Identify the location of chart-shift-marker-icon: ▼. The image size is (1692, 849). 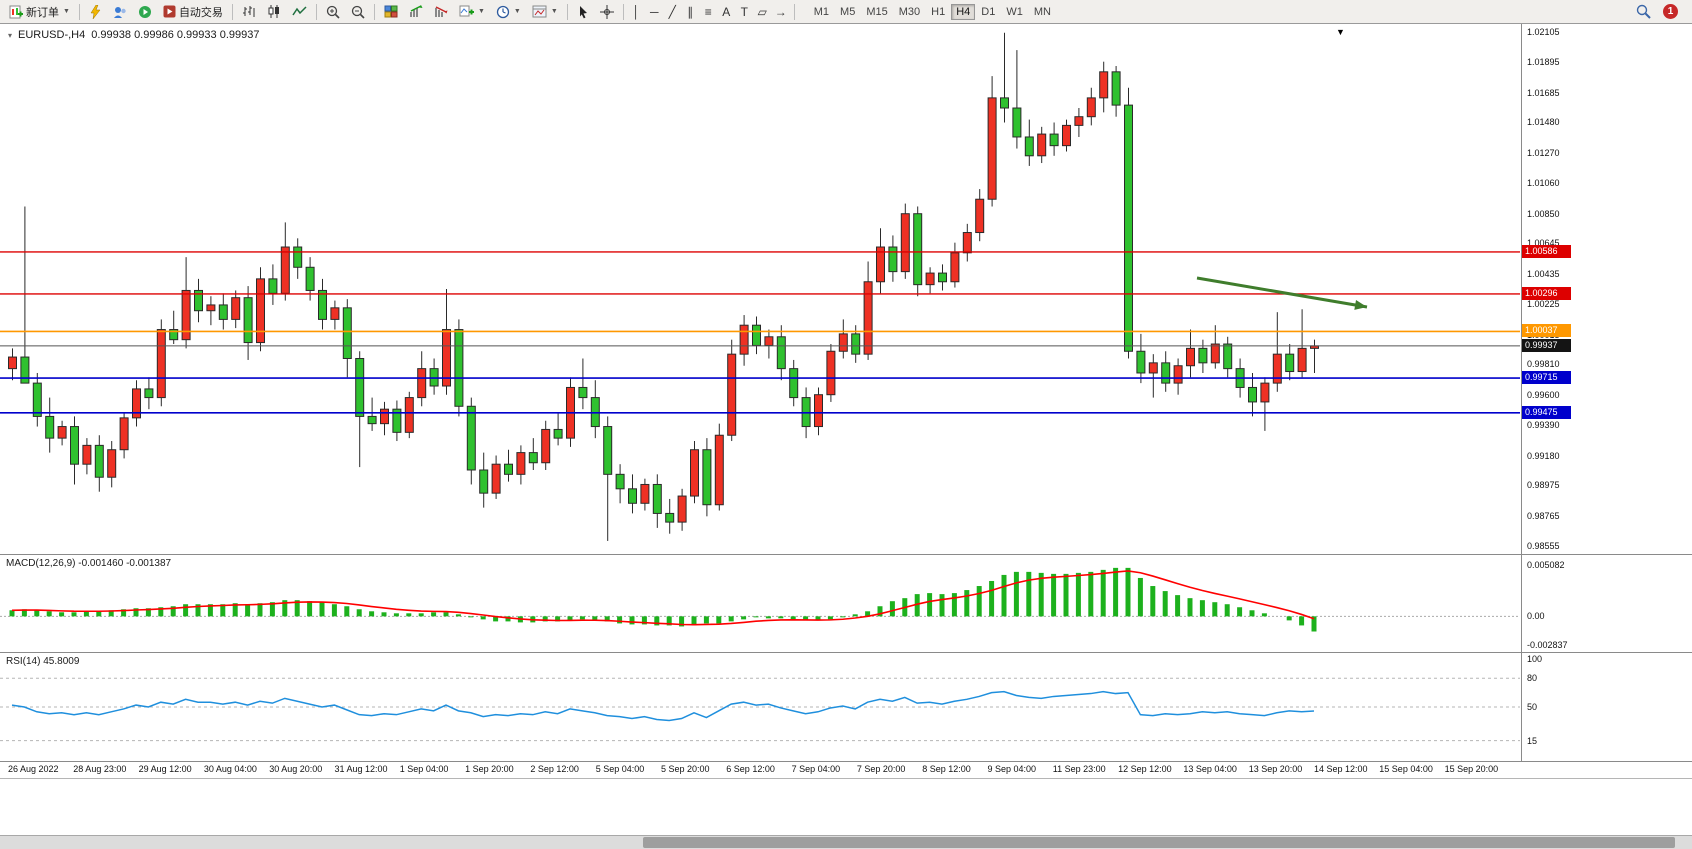
(1340, 32).